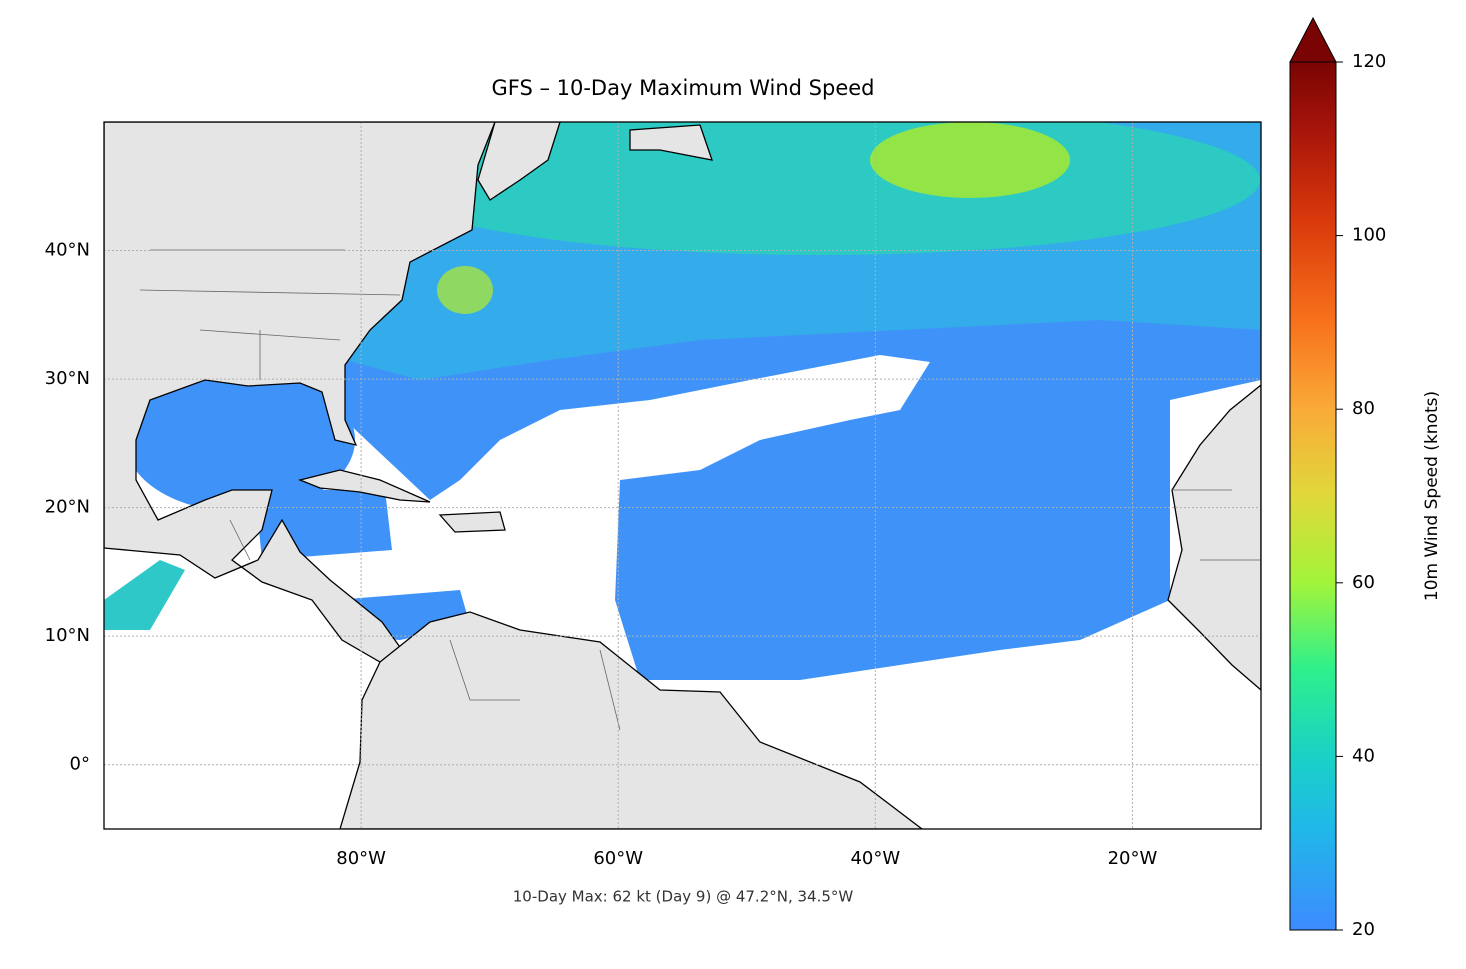 This screenshot has width=1466, height=969. I want to click on colorbar-tick-label: 20, so click(1363, 929).